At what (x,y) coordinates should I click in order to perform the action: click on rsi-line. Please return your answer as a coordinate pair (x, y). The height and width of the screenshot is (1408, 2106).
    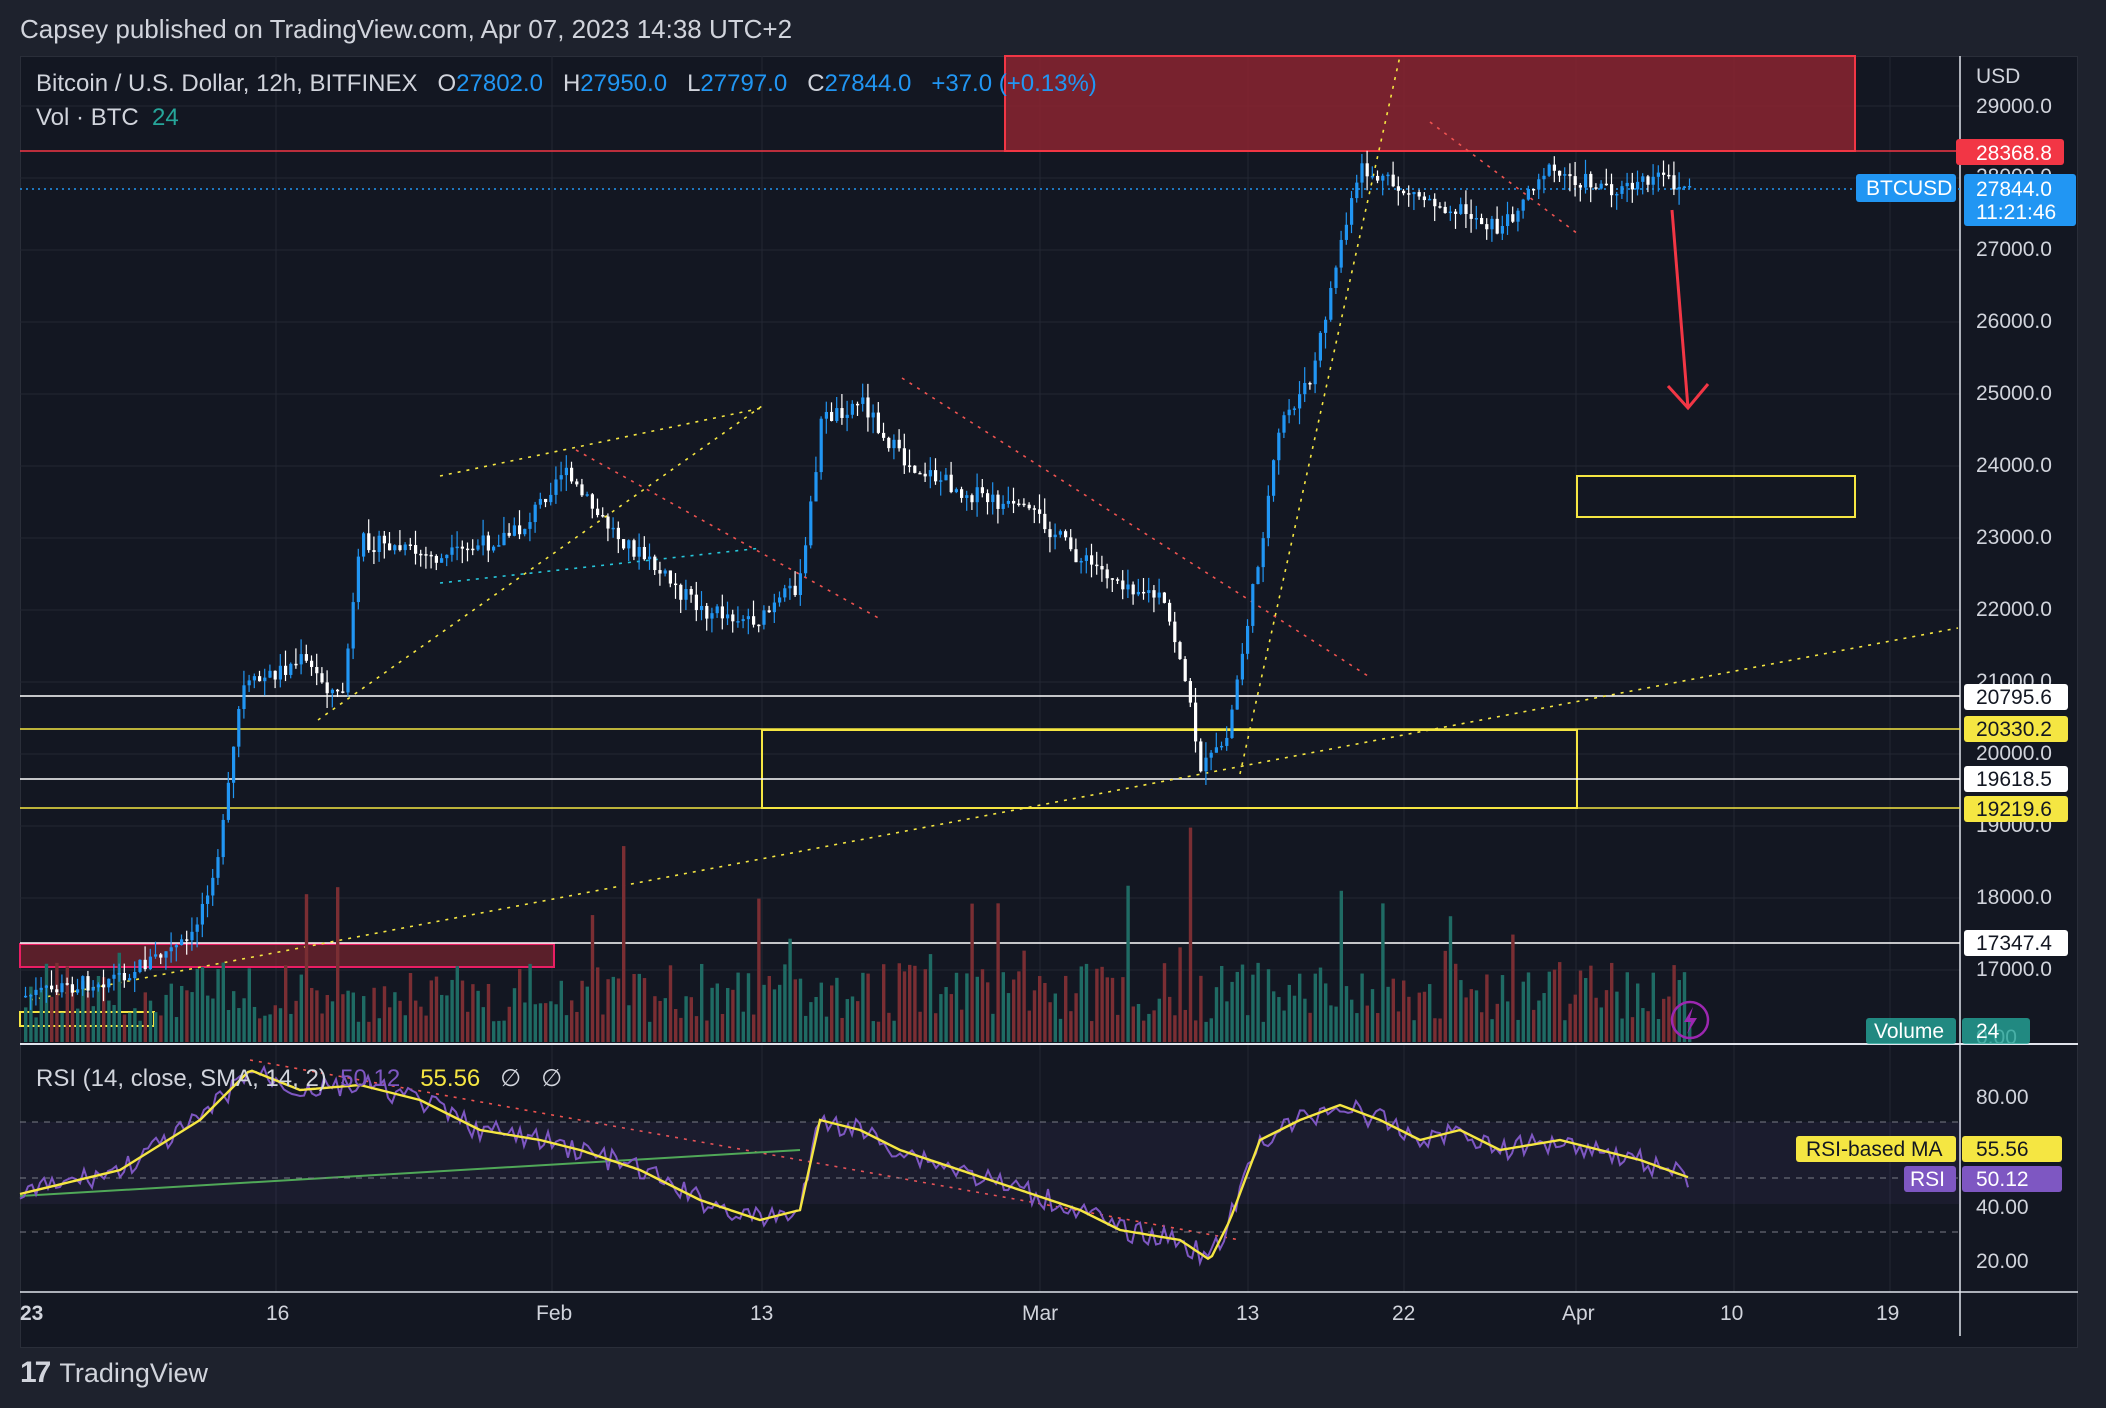
    Looking at the image, I should click on (854, 1165).